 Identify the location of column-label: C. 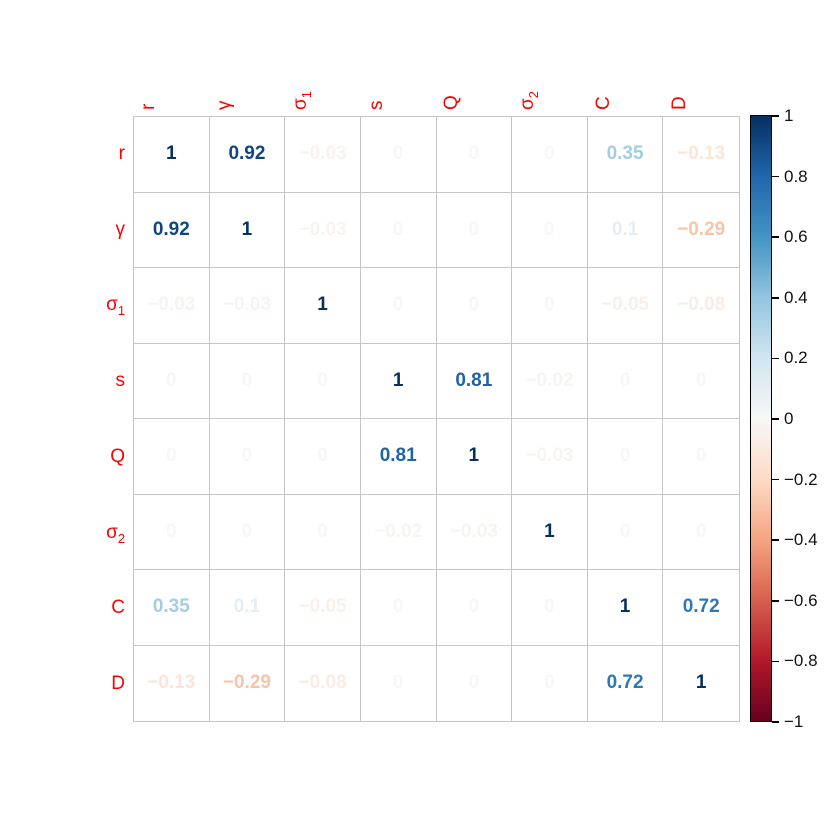
(604, 55).